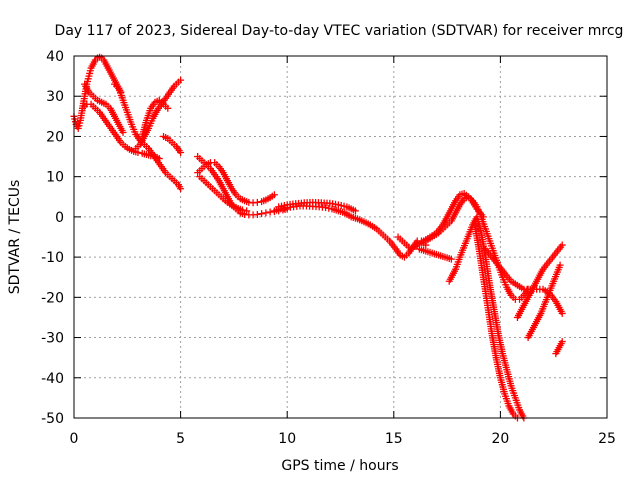 This screenshot has height=480, width=640. I want to click on y-tick-label: 0, so click(59, 218).